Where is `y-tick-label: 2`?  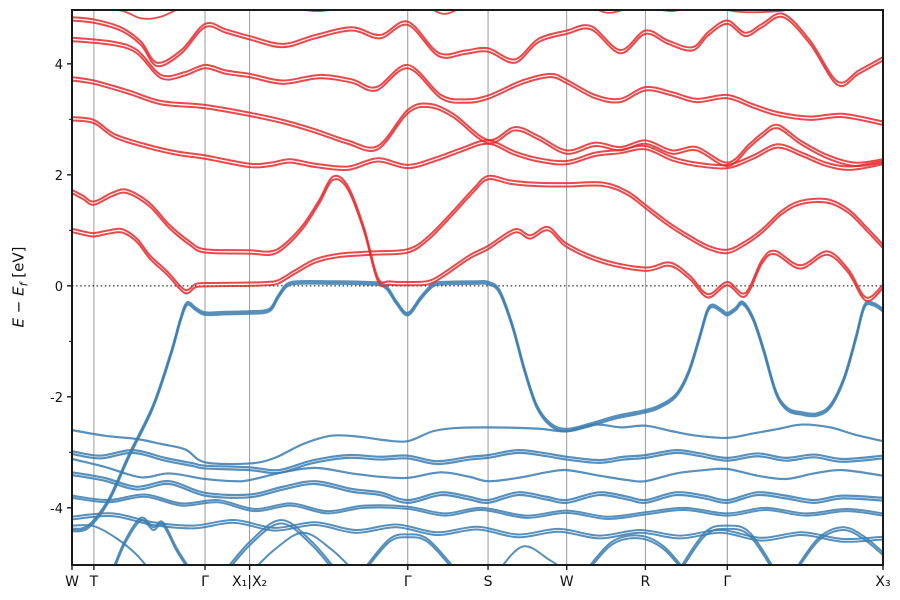
y-tick-label: 2 is located at coordinates (59, 176).